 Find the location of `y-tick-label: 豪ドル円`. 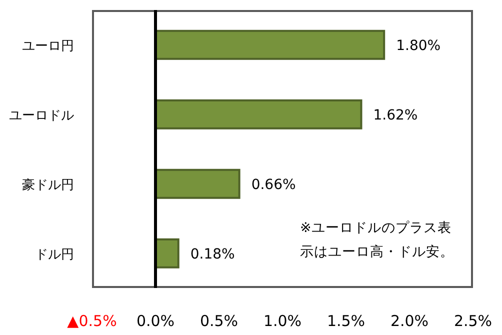

y-tick-label: 豪ドル円 is located at coordinates (48, 185).